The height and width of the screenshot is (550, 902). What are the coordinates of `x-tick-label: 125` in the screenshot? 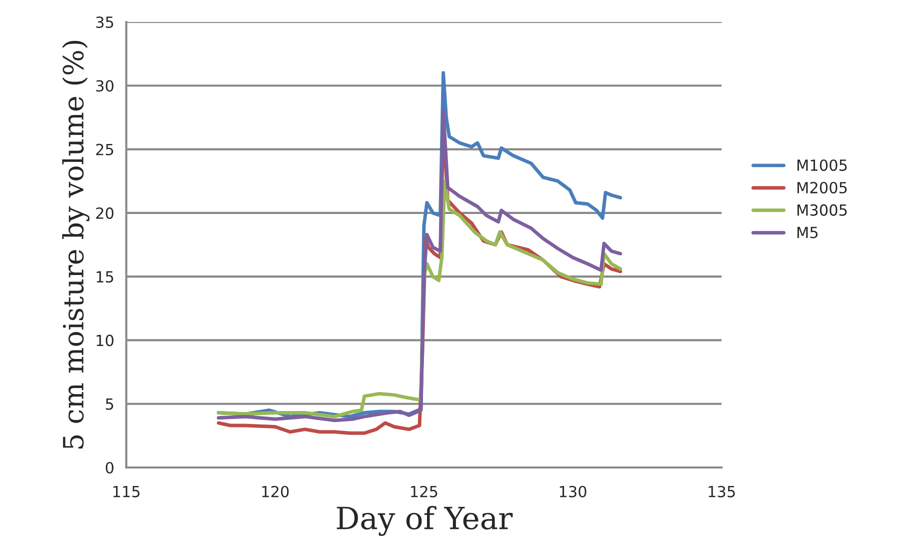 It's located at (424, 492).